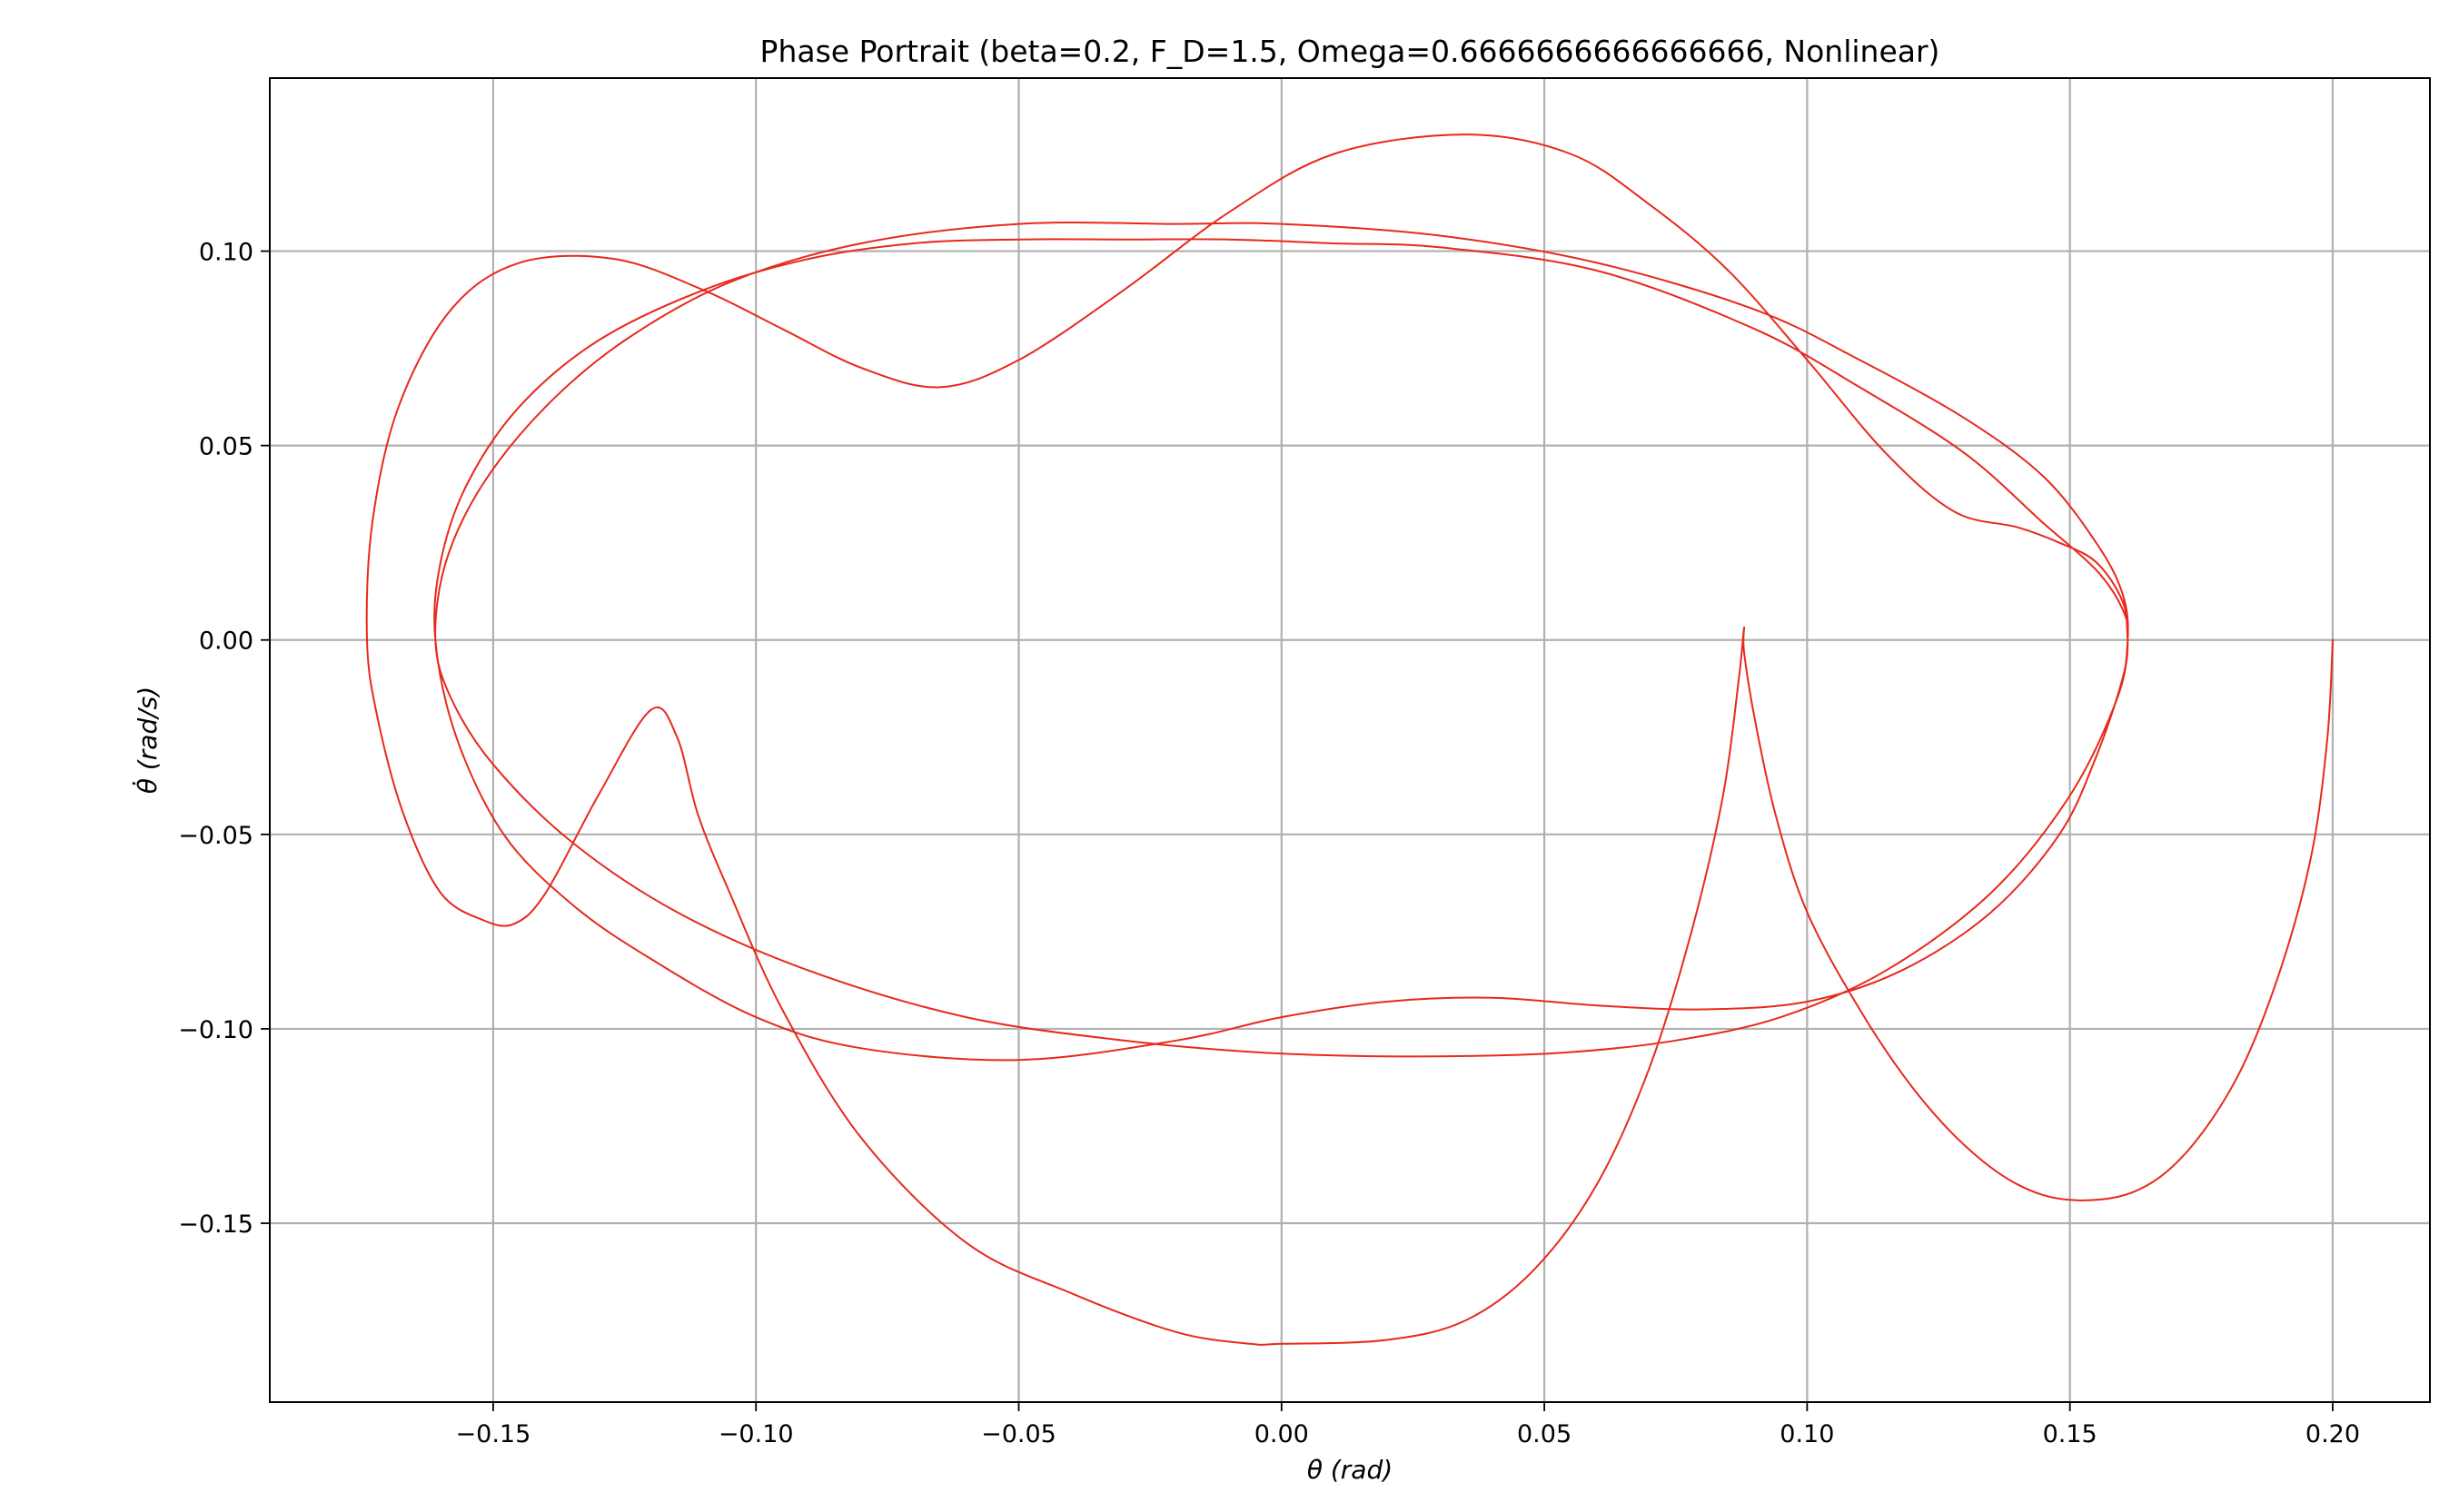 This screenshot has height=1512, width=2459. Describe the element at coordinates (215, 1030) in the screenshot. I see `y-tick-label: −0.10` at that location.